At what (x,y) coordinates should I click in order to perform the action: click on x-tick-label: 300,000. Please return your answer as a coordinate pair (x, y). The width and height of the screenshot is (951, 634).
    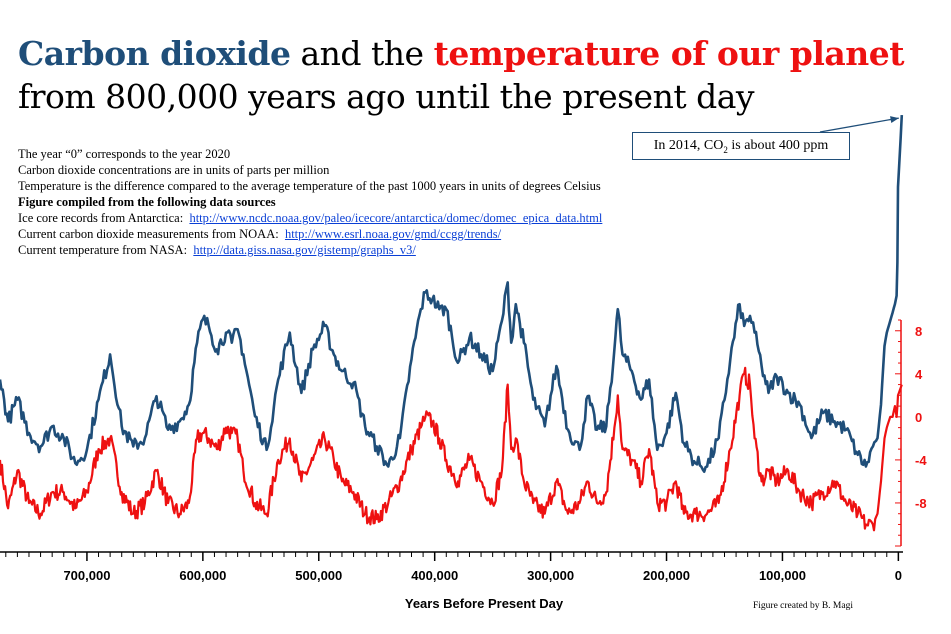
    Looking at the image, I should click on (550, 575).